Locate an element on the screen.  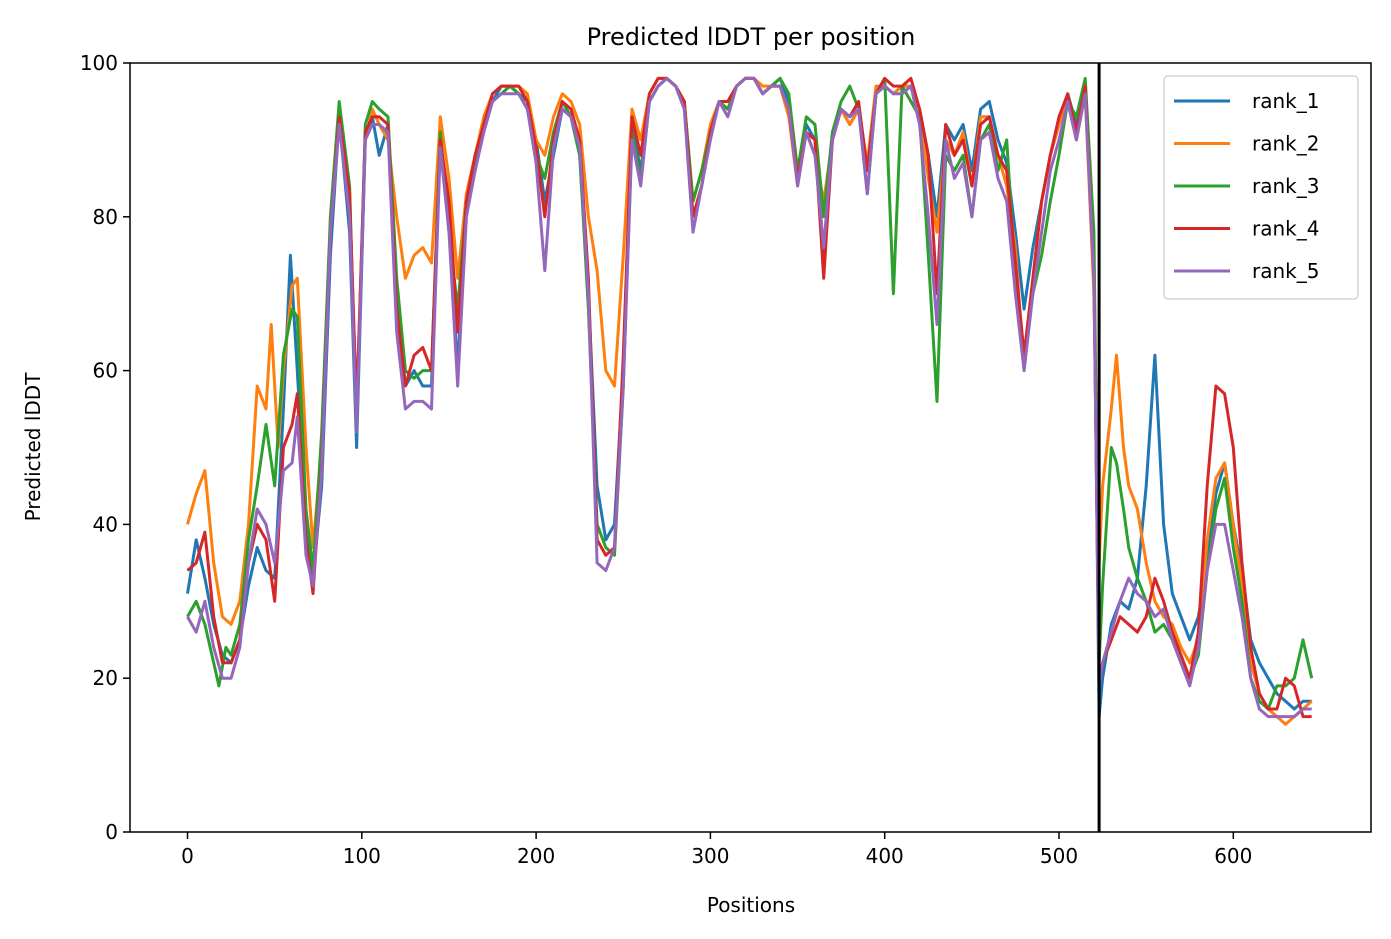
x-tick-label: 400 is located at coordinates (885, 856).